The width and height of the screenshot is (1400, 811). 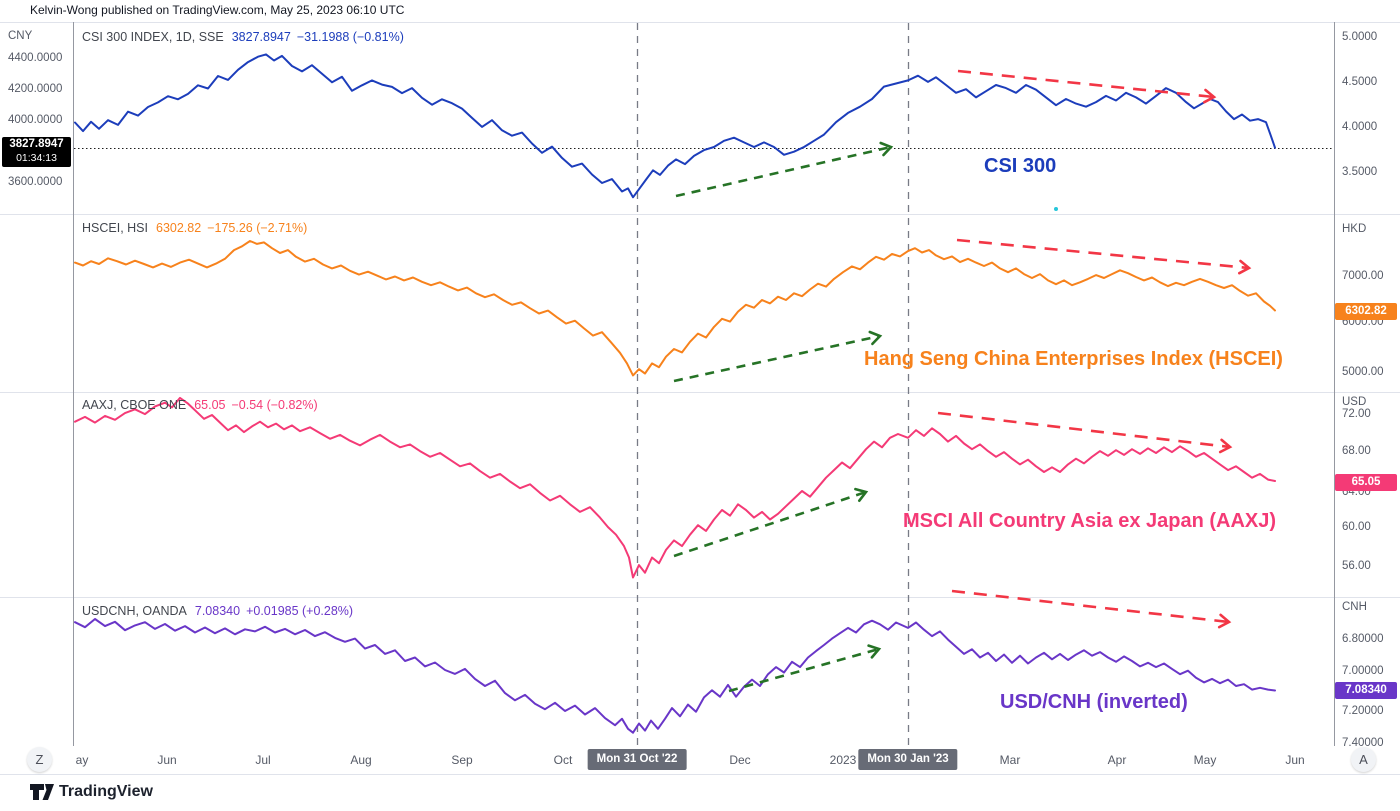 What do you see at coordinates (361, 760) in the screenshot?
I see `month-label: Aug` at bounding box center [361, 760].